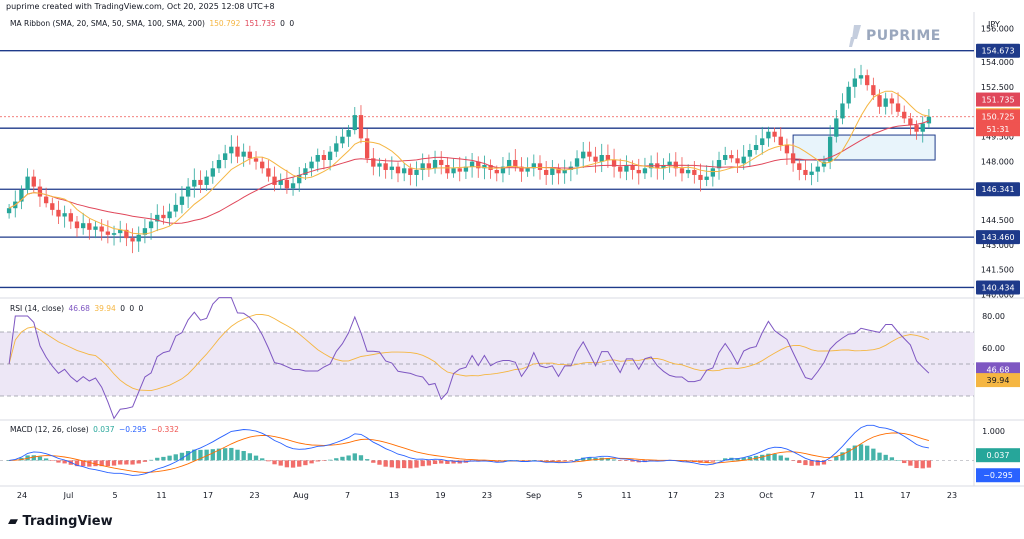  I want to click on level-price-label: 154.673, so click(997, 51).